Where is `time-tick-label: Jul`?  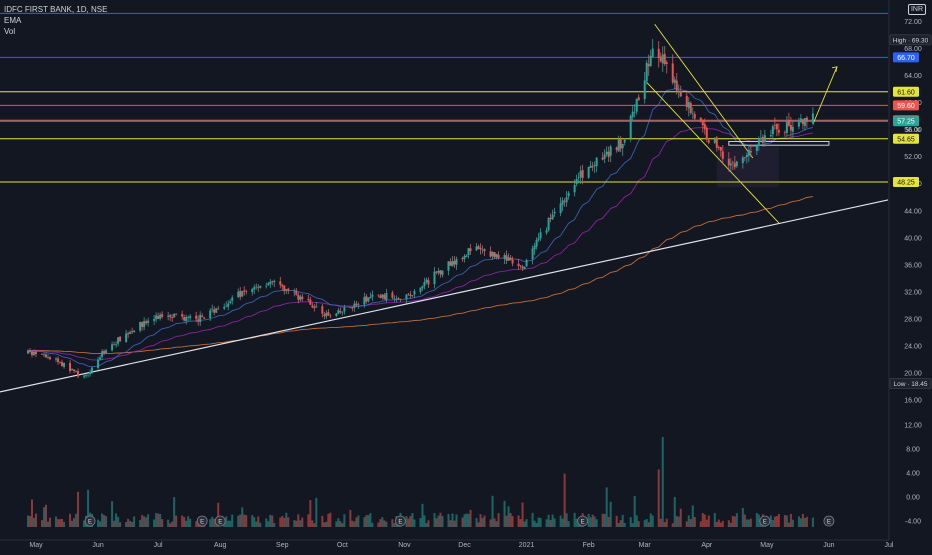
time-tick-label: Jul is located at coordinates (158, 545).